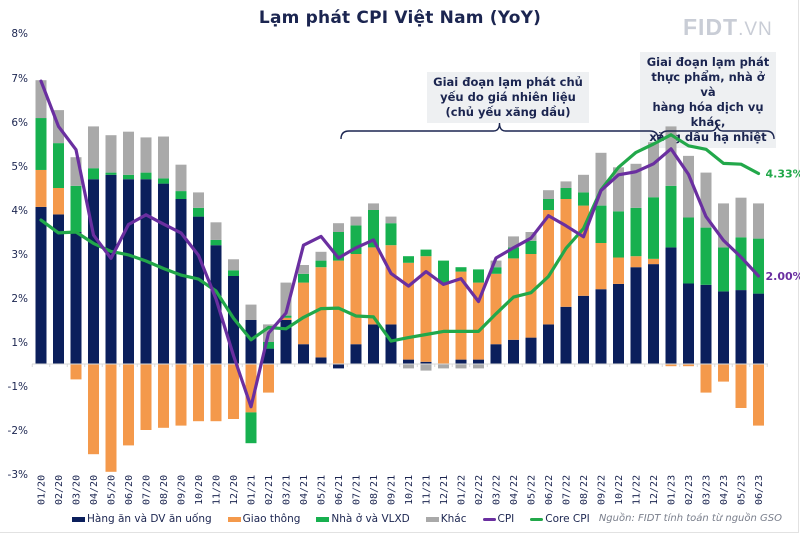 The height and width of the screenshot is (534, 800). What do you see at coordinates (287, 490) in the screenshot?
I see `x-tick-label: 03/21` at bounding box center [287, 490].